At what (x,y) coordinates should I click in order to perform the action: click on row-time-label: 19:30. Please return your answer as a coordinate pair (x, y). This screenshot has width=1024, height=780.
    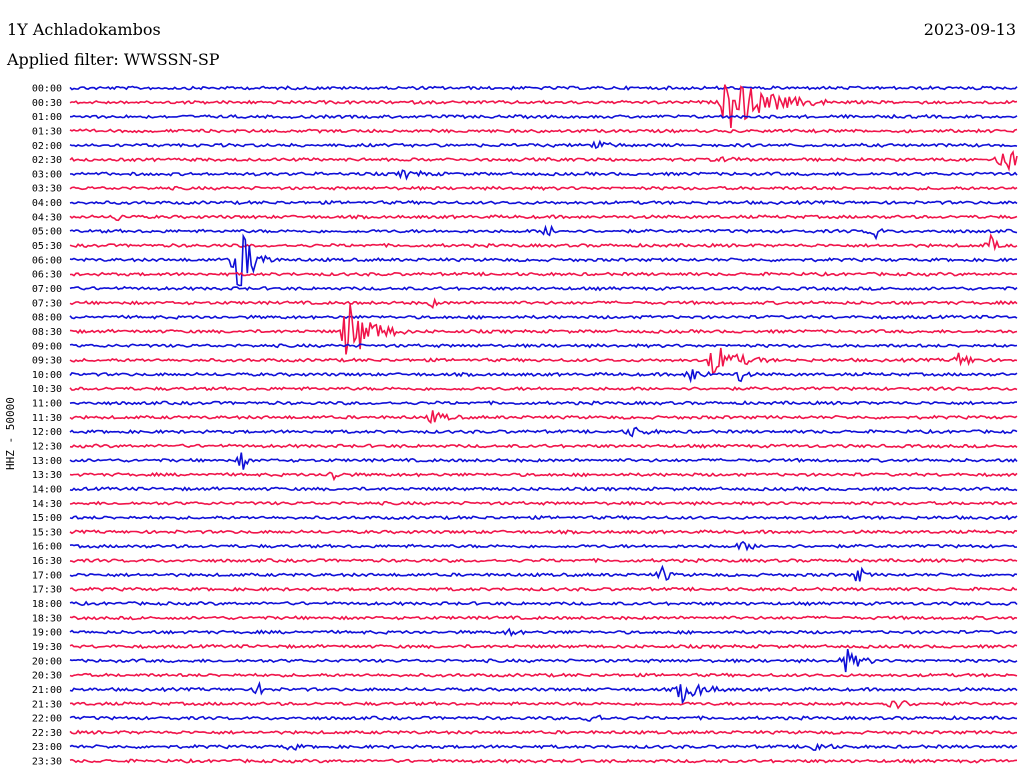
    Looking at the image, I should click on (47, 647).